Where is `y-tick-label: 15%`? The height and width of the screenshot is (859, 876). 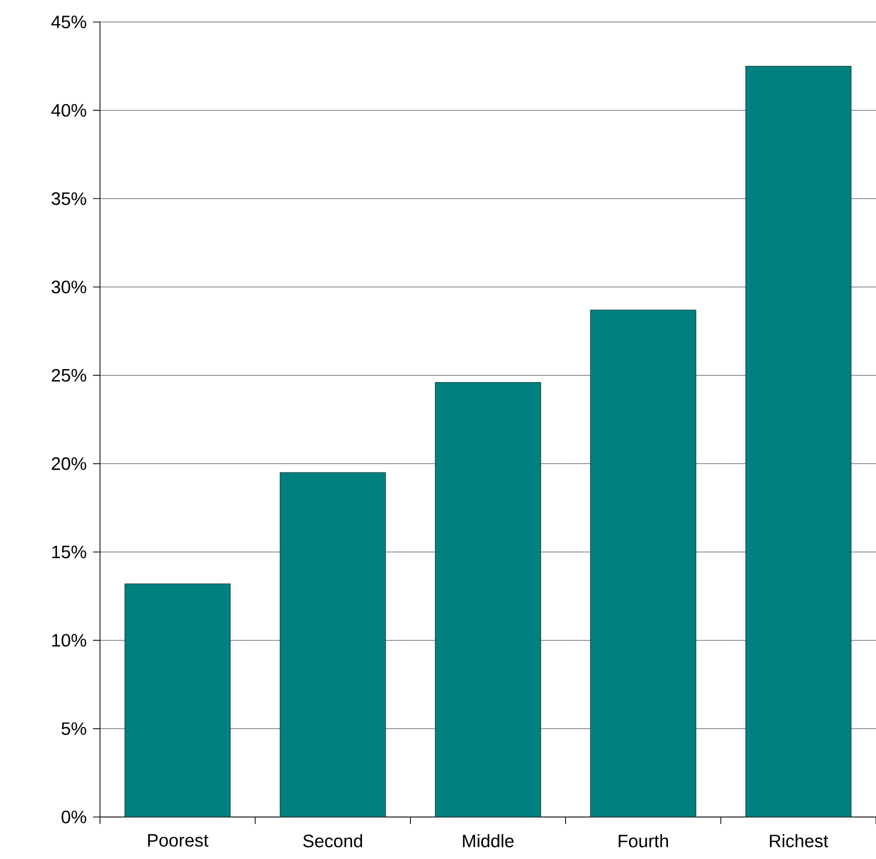
y-tick-label: 15% is located at coordinates (69, 552).